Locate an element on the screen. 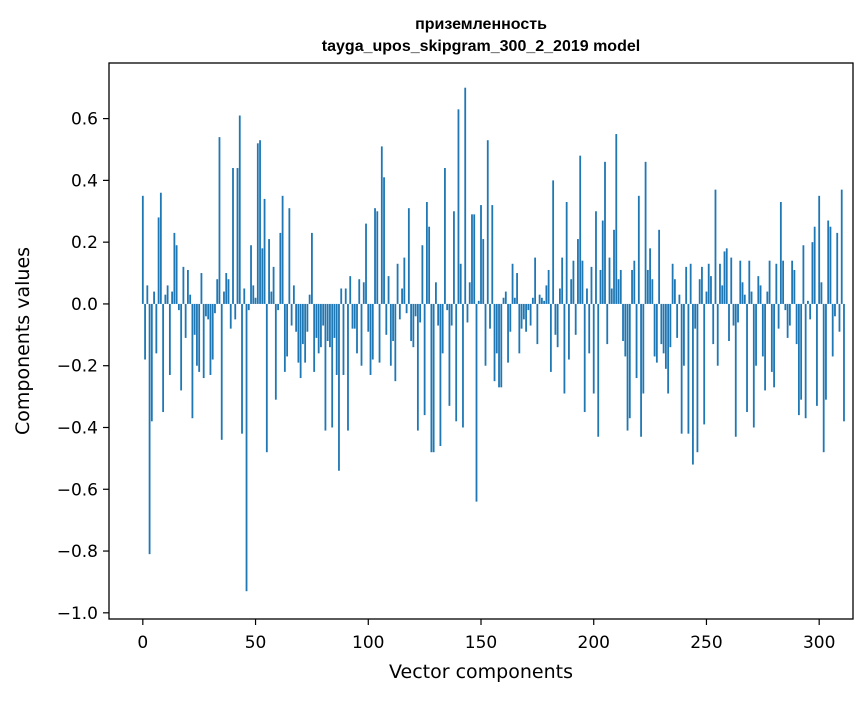 This screenshot has height=701, width=867. y-tick-label: −1.0 is located at coordinates (77, 614).